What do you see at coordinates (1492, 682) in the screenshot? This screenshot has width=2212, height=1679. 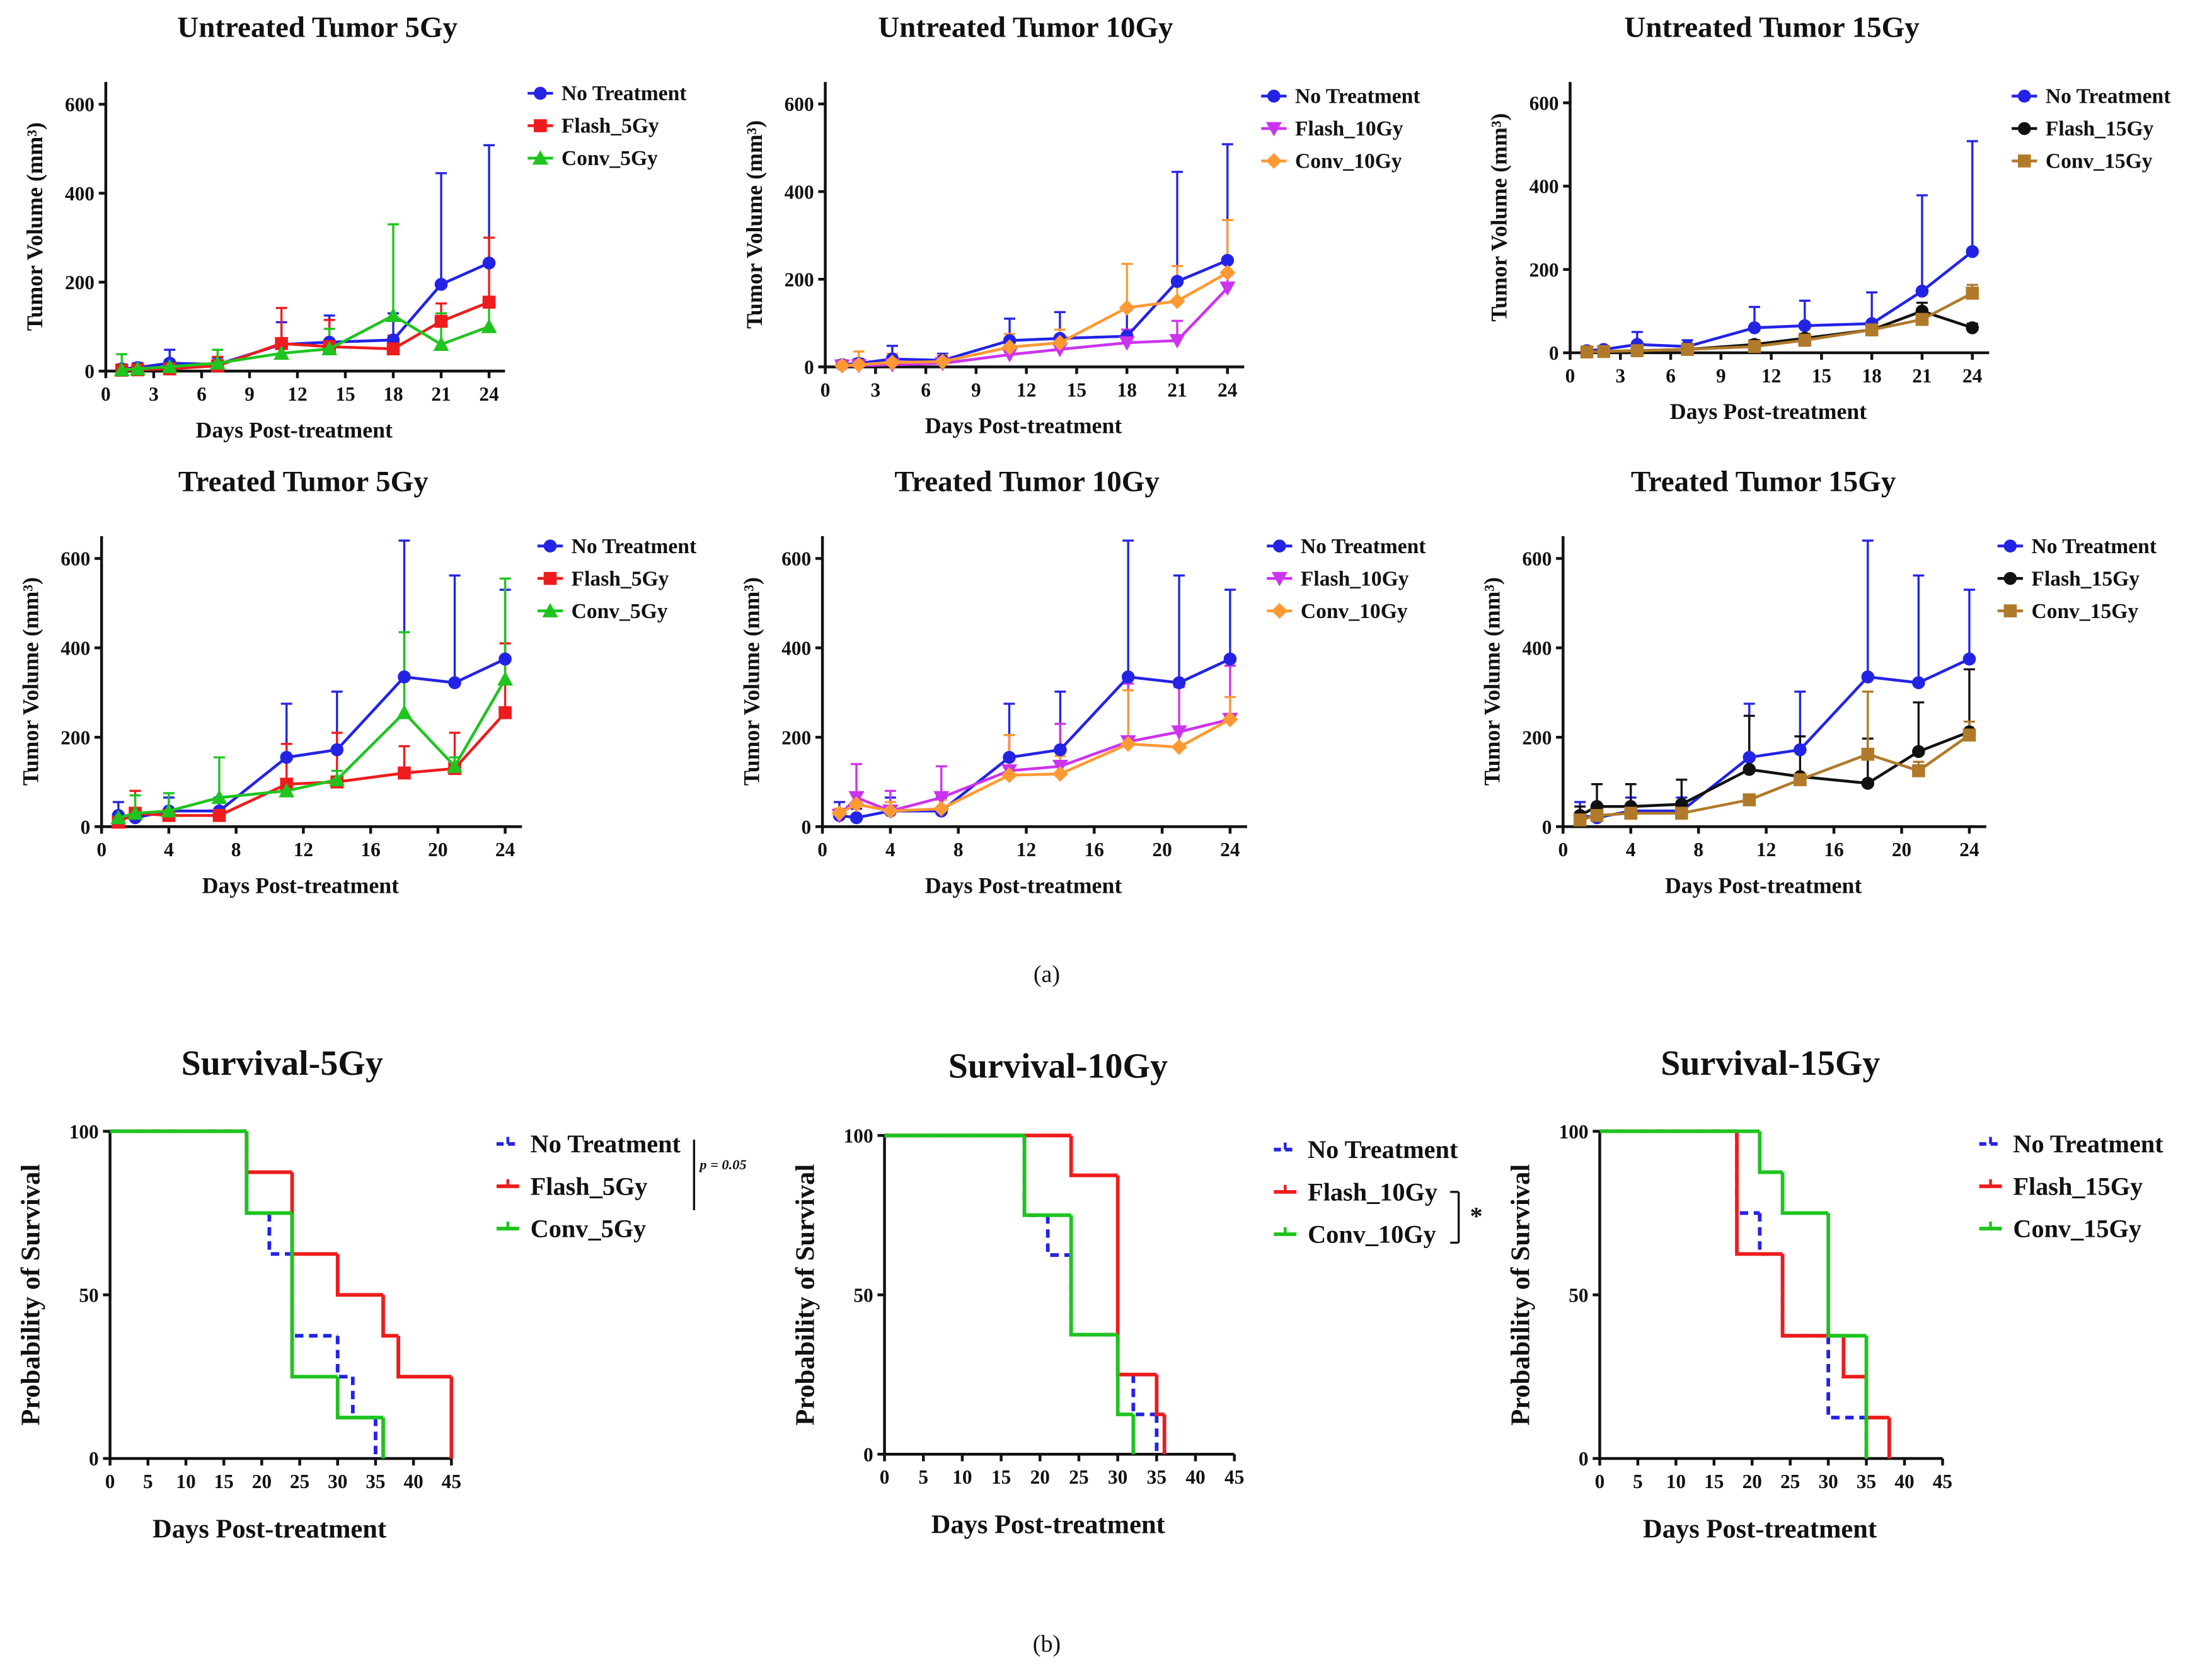 I see `y-axis-label: Tumor Volume (mm³)` at bounding box center [1492, 682].